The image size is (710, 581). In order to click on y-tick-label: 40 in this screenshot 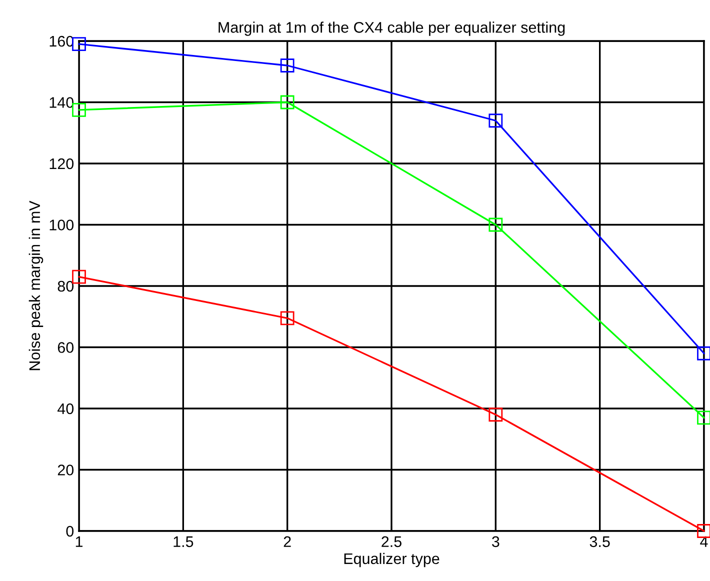, I will do `click(66, 408)`.